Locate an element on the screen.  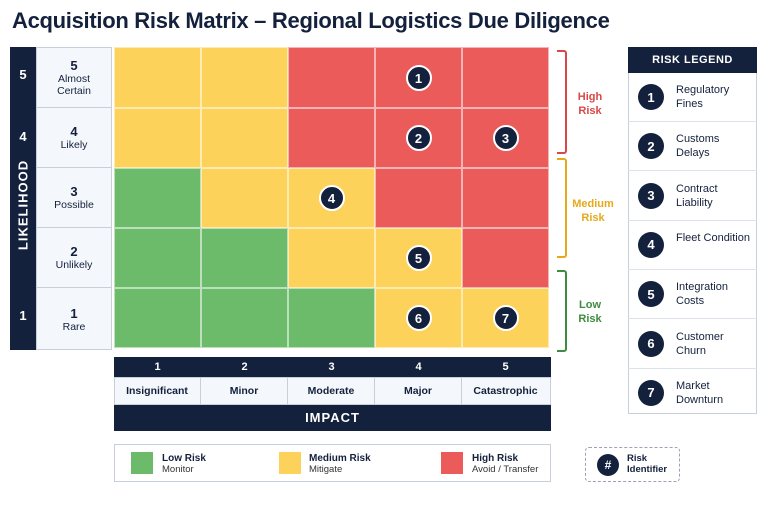
likelihood-axis-bar is located at coordinates (23, 198).